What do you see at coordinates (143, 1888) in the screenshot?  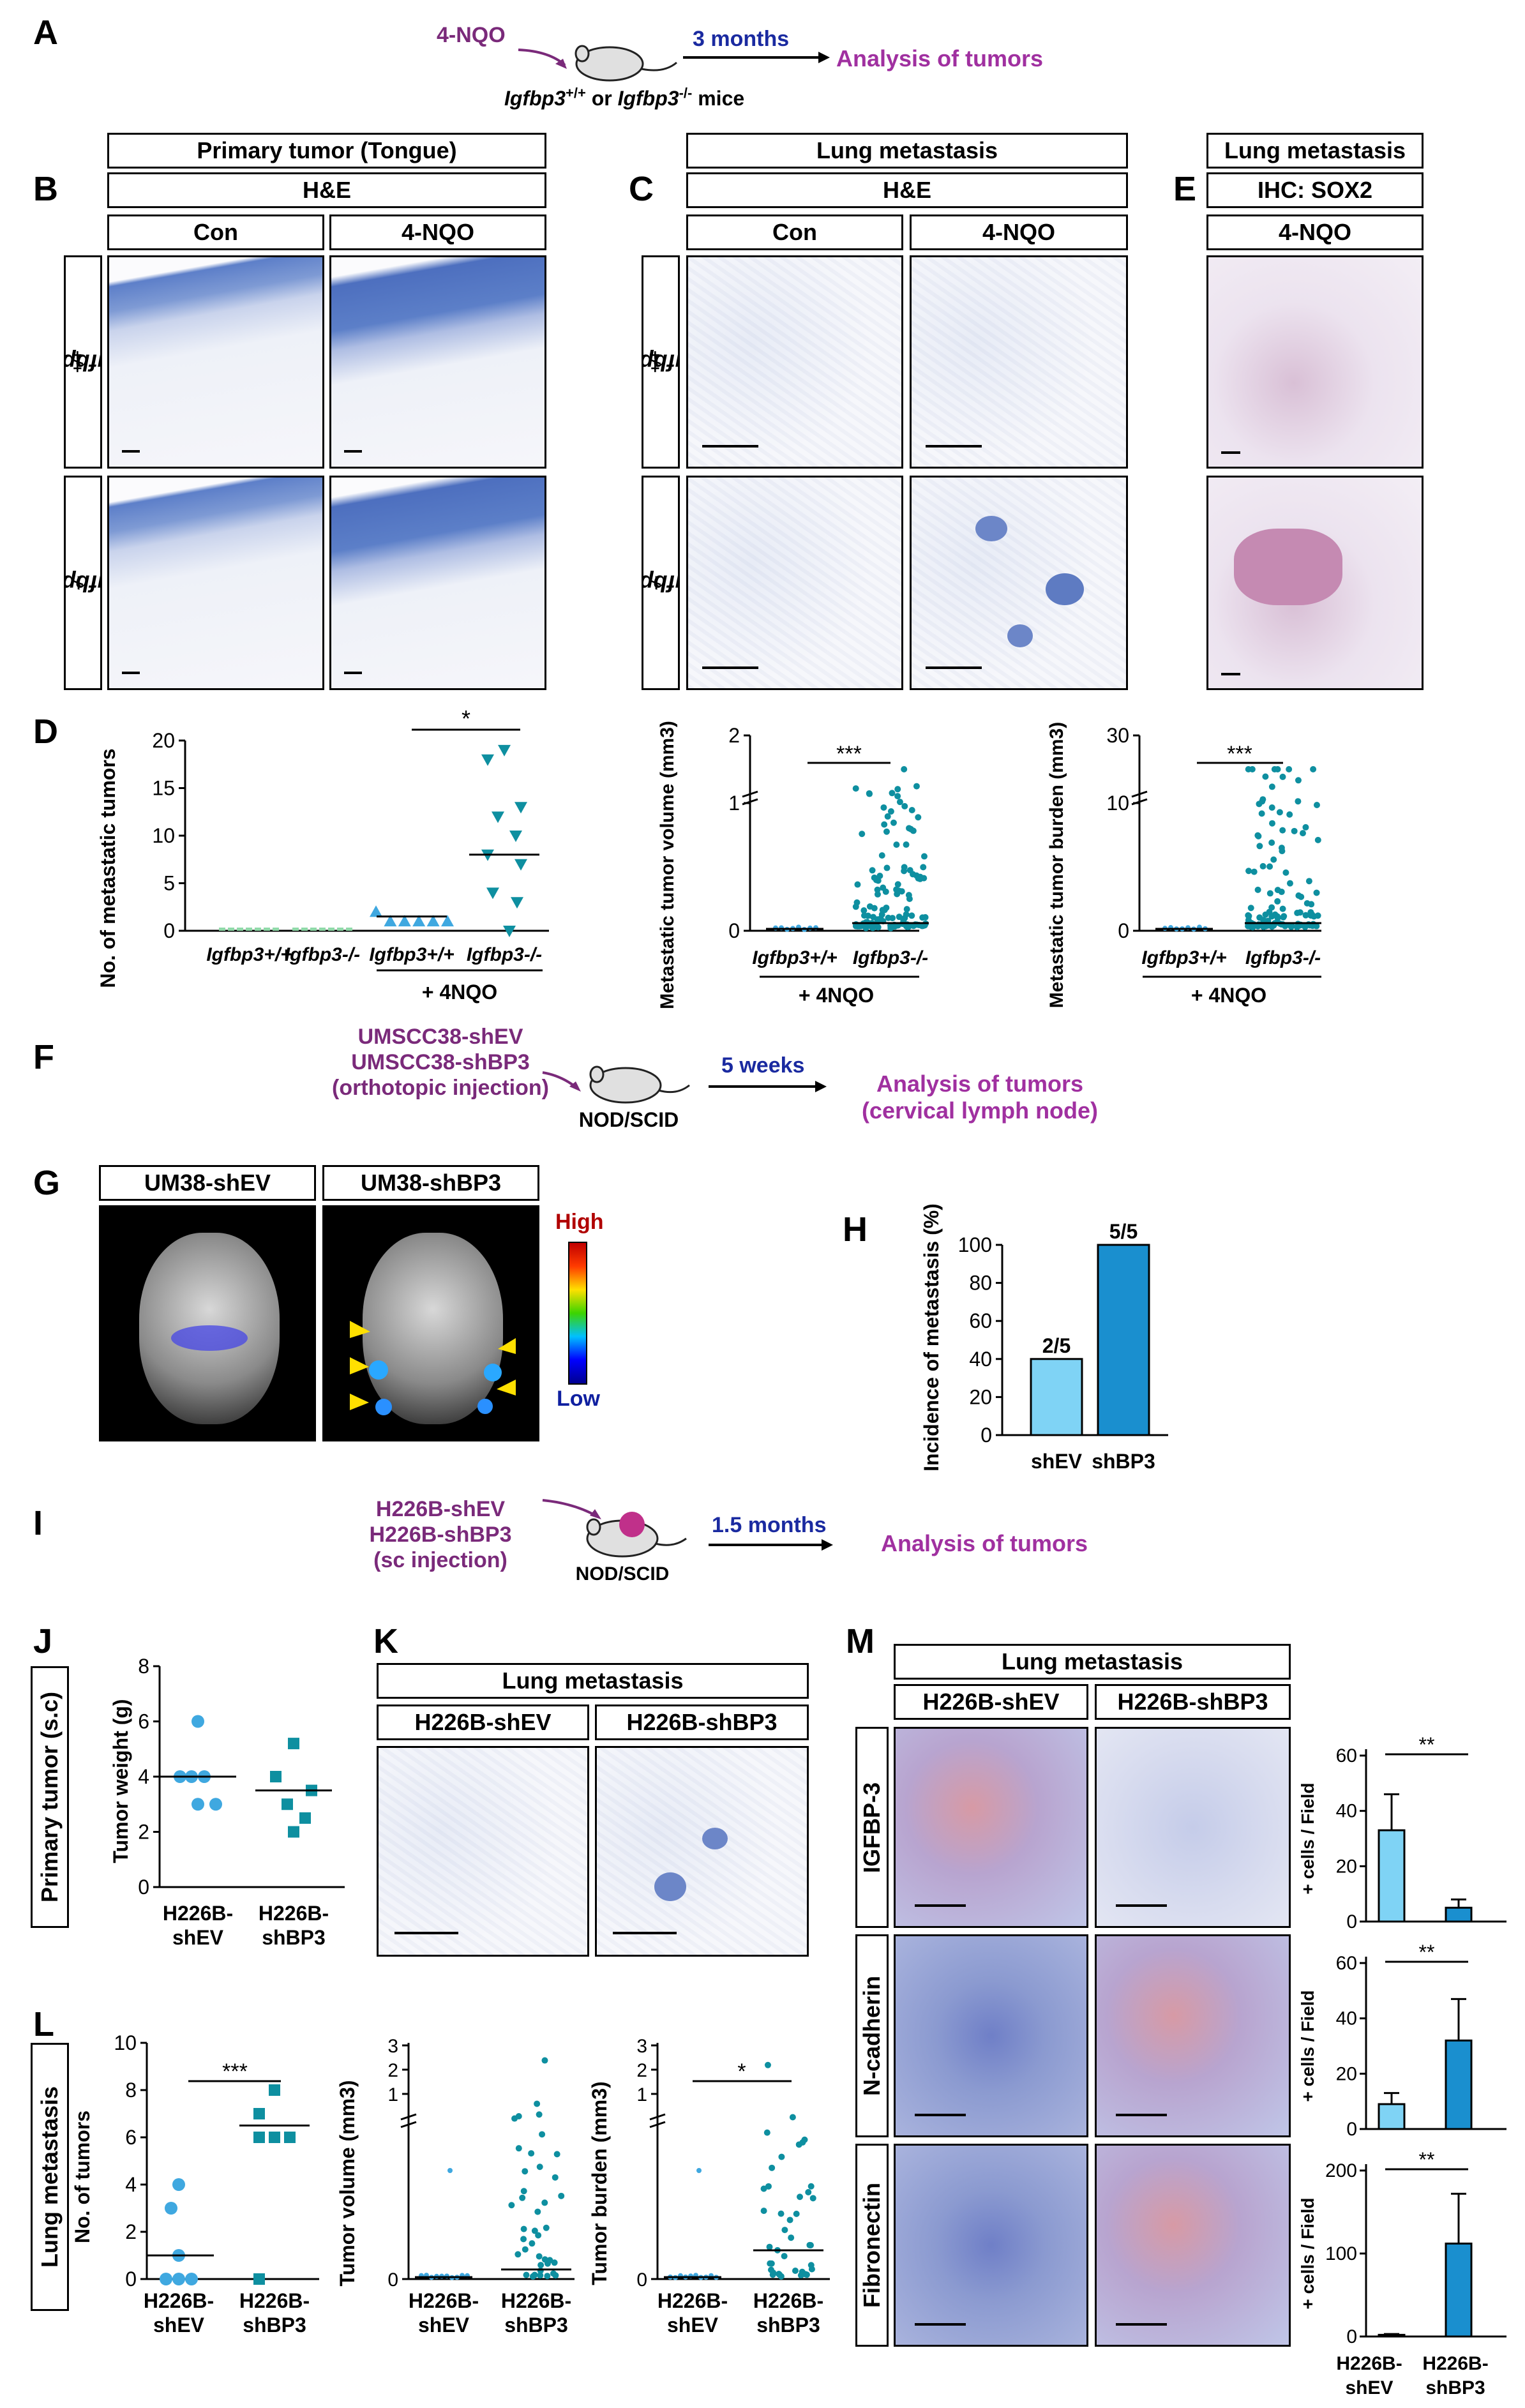 I see `j-tick-label: 0` at bounding box center [143, 1888].